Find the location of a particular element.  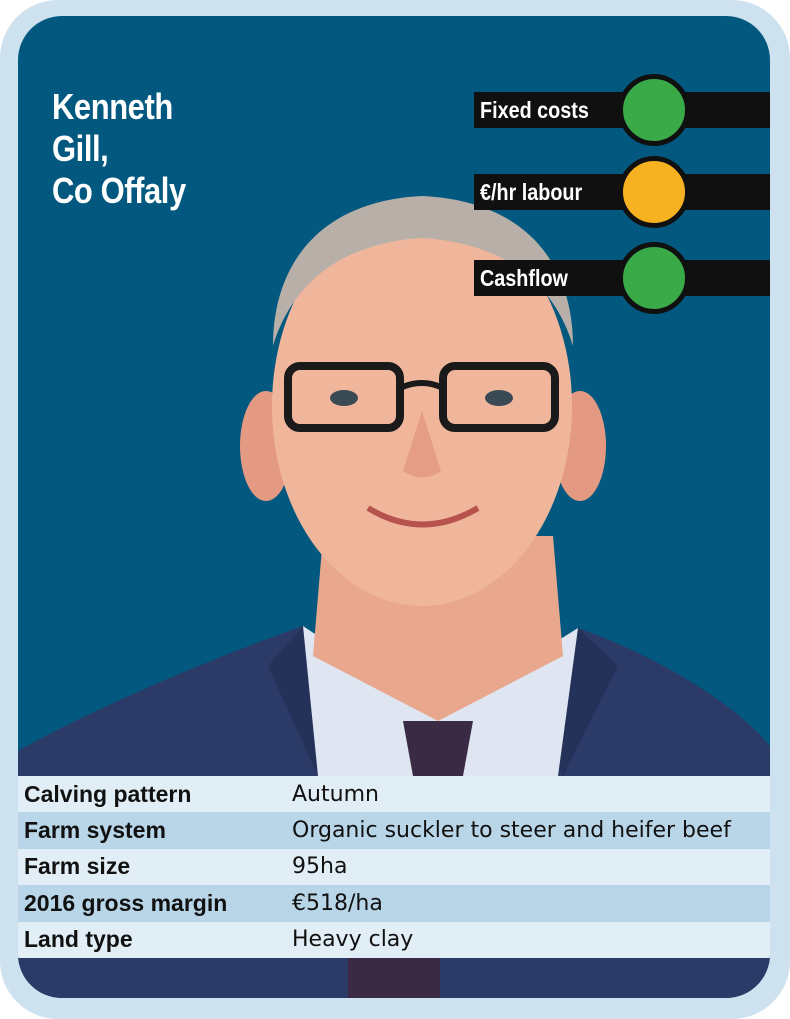

detail-label: Farm size is located at coordinates (77, 866).